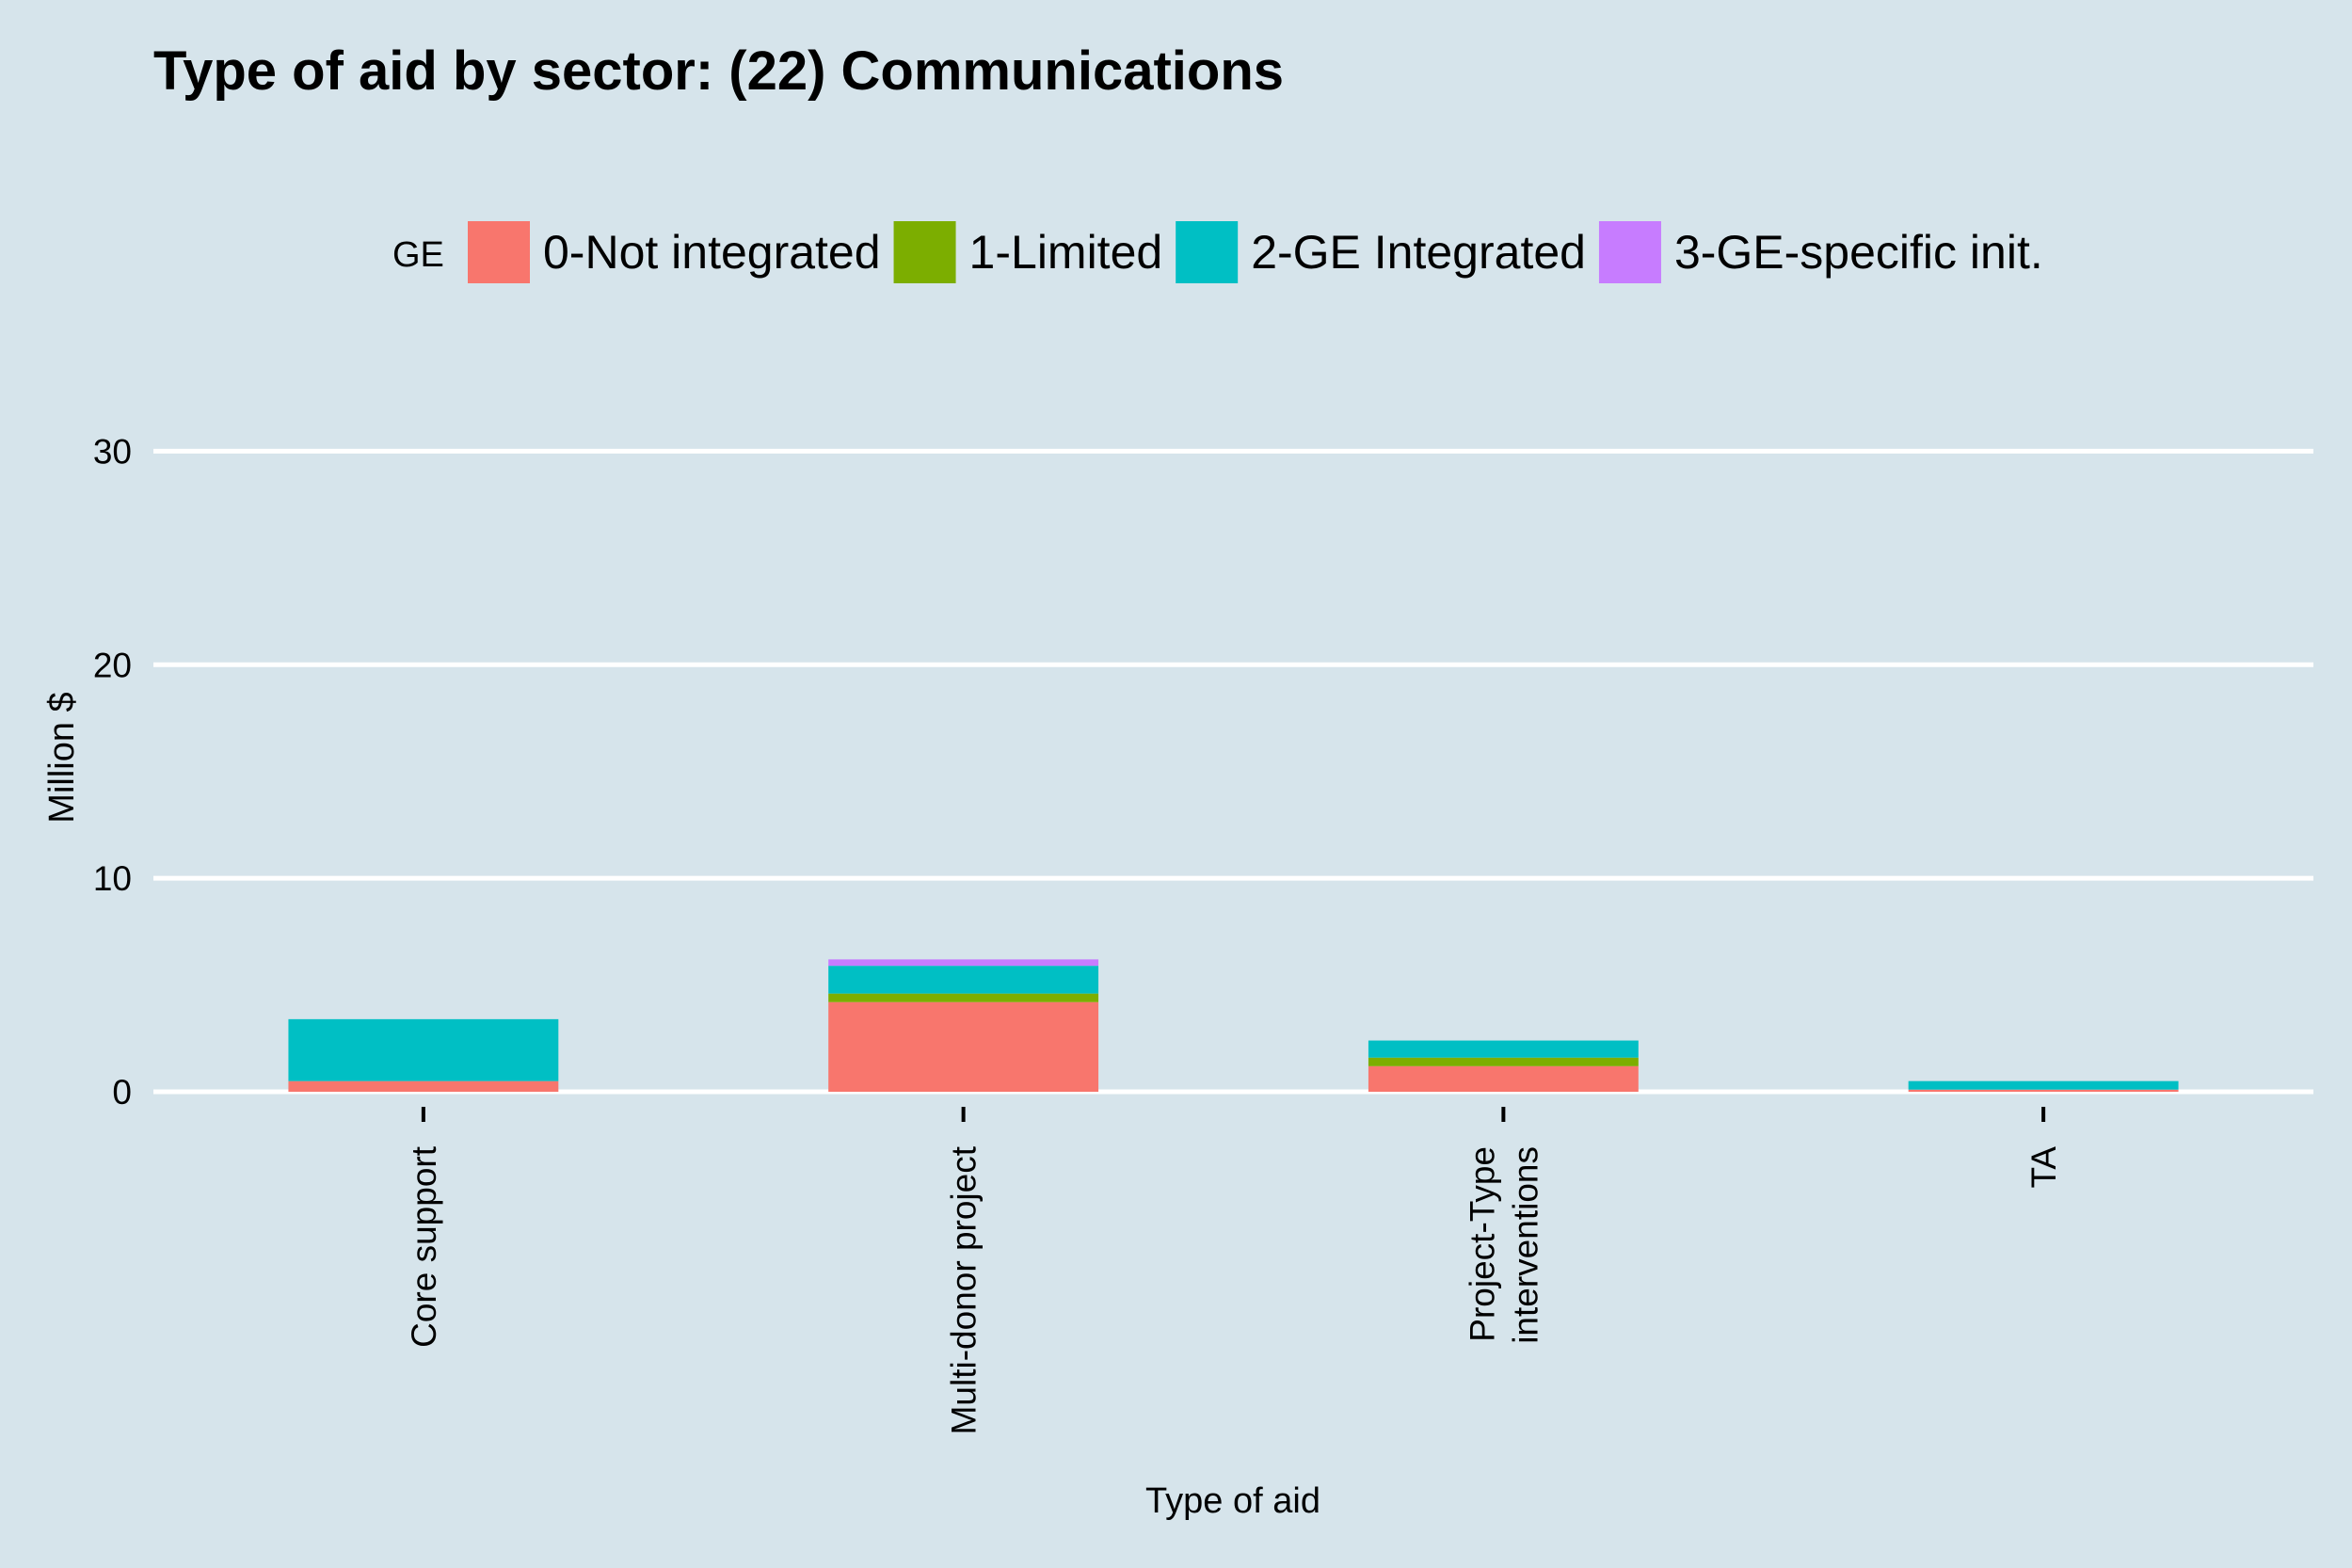 This screenshot has height=1568, width=2352. What do you see at coordinates (122, 1092) in the screenshot?
I see `y-tick-label: 0` at bounding box center [122, 1092].